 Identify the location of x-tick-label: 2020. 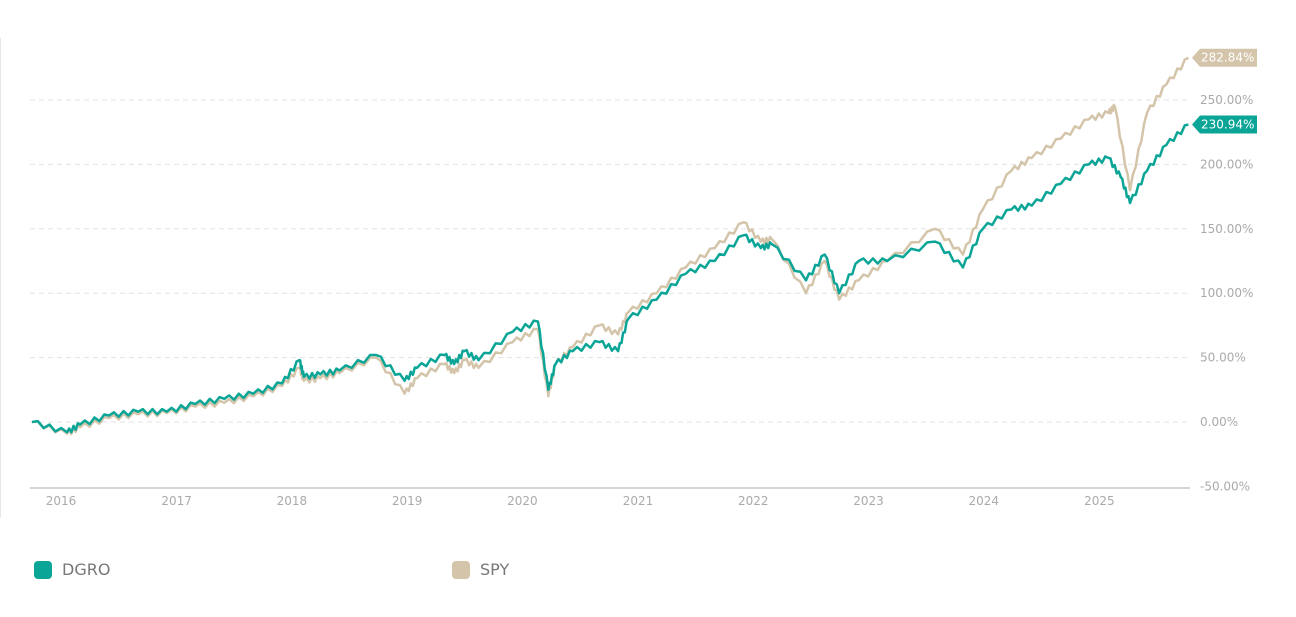
(522, 501).